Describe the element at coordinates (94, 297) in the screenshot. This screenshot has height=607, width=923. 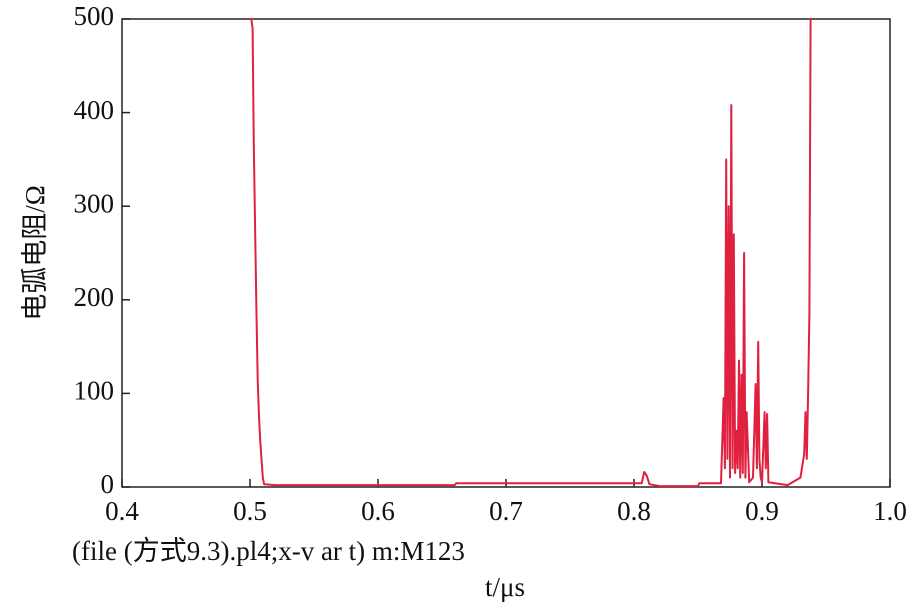
I see `y-tick-label: 200` at that location.